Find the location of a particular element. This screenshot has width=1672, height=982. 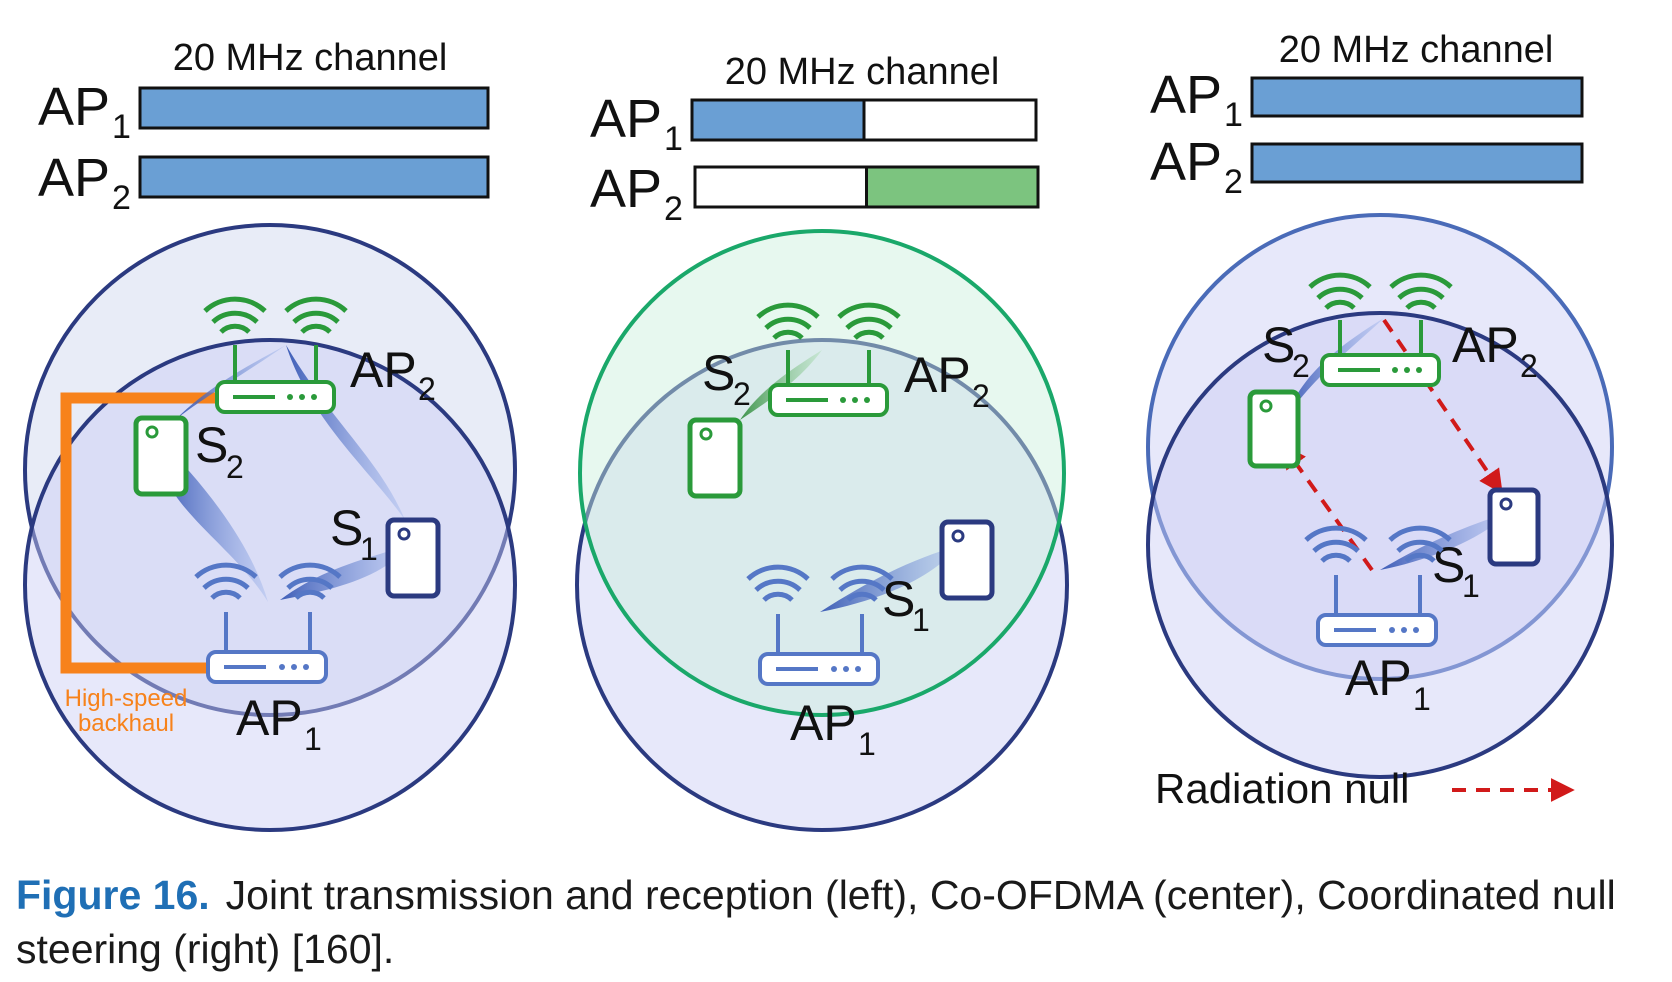

backhaul-label-line2: backhaul is located at coordinates (126, 723).